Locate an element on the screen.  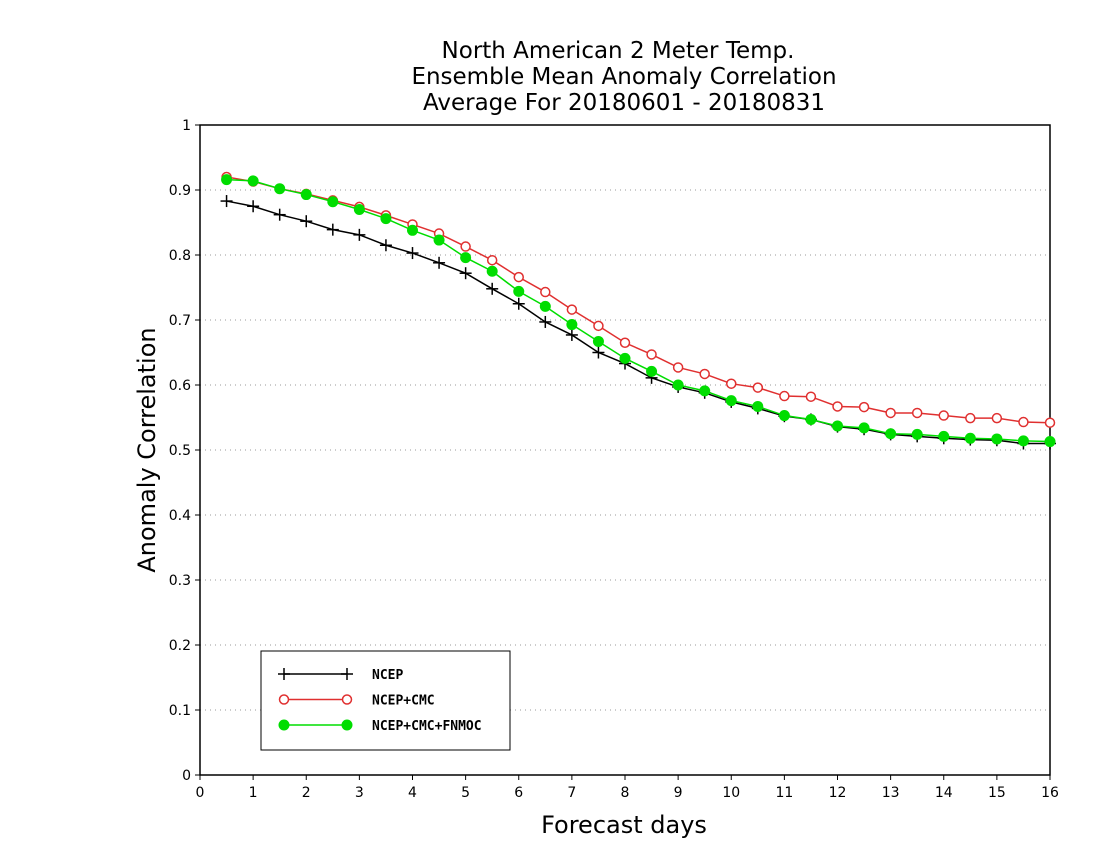
legend-label: NCEP is located at coordinates (387, 675).